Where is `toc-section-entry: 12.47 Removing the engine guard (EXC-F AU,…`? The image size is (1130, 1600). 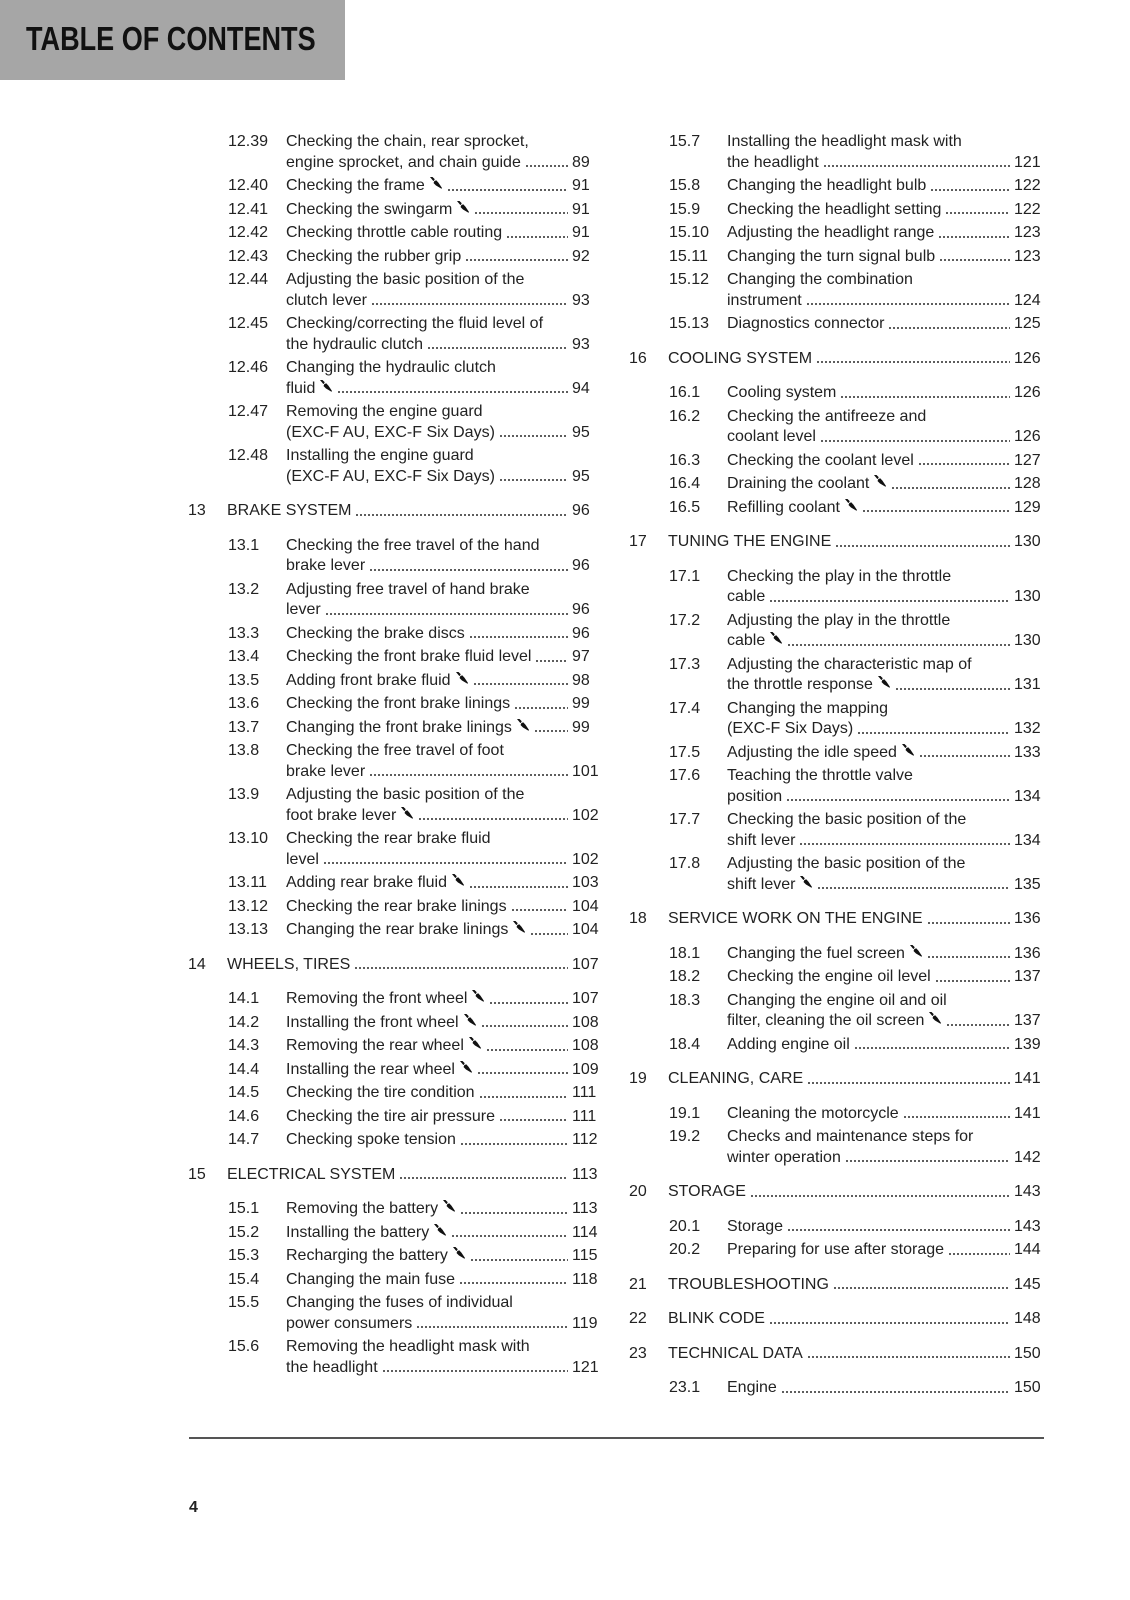 toc-section-entry: 12.47 Removing the engine guard (EXC-F AU,… is located at coordinates (395, 422).